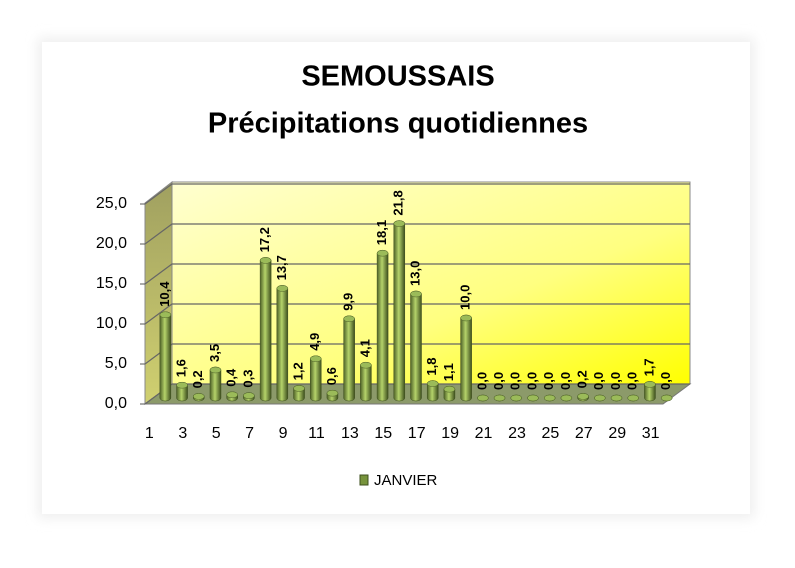 This screenshot has width=795, height=568. I want to click on x-tick-label: 9, so click(283, 433).